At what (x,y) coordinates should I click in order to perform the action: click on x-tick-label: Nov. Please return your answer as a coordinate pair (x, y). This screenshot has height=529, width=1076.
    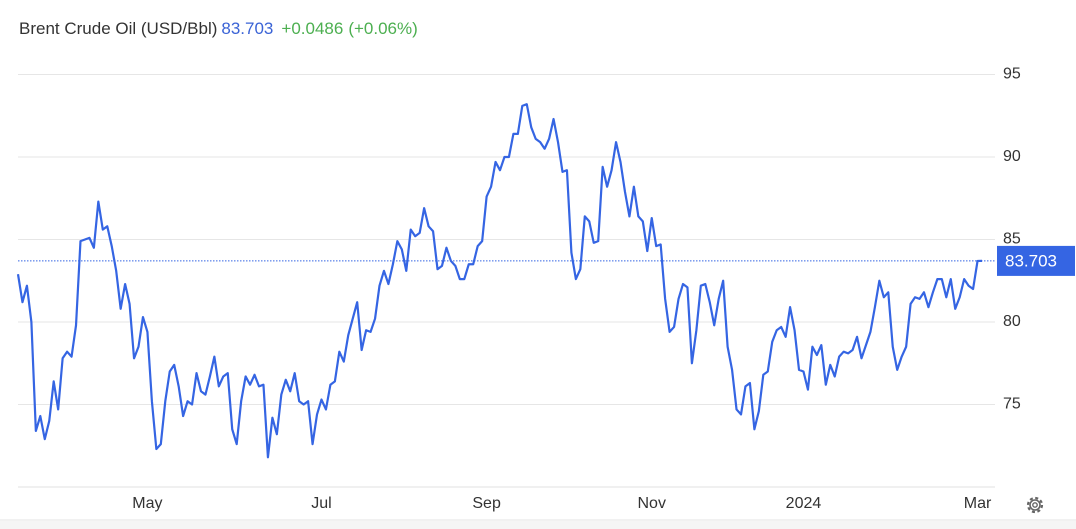
    Looking at the image, I should click on (652, 503).